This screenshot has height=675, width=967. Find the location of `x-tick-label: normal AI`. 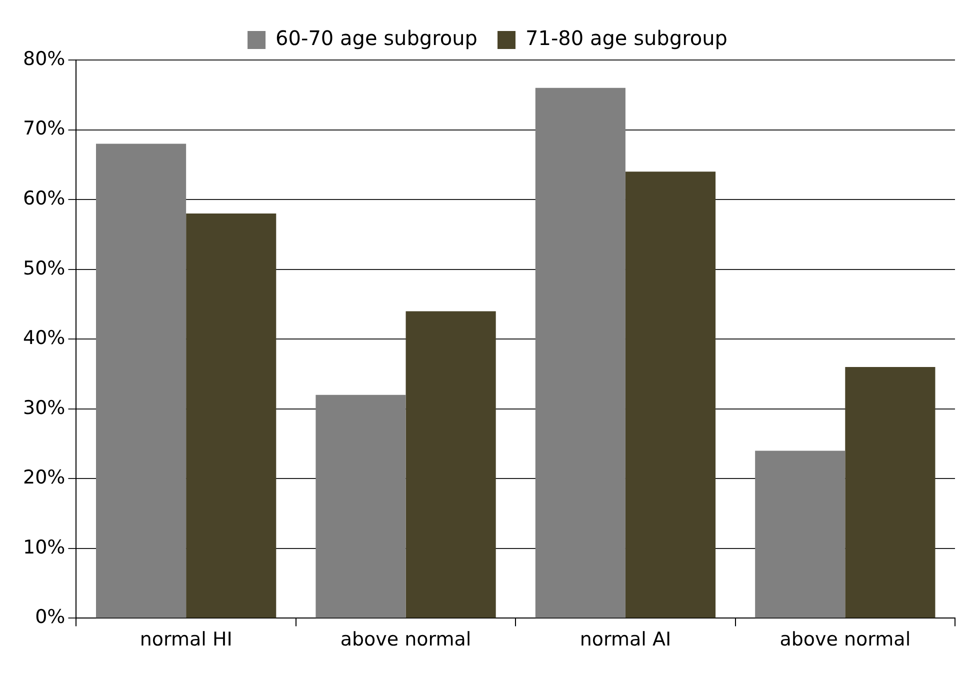

x-tick-label: normal AI is located at coordinates (626, 639).